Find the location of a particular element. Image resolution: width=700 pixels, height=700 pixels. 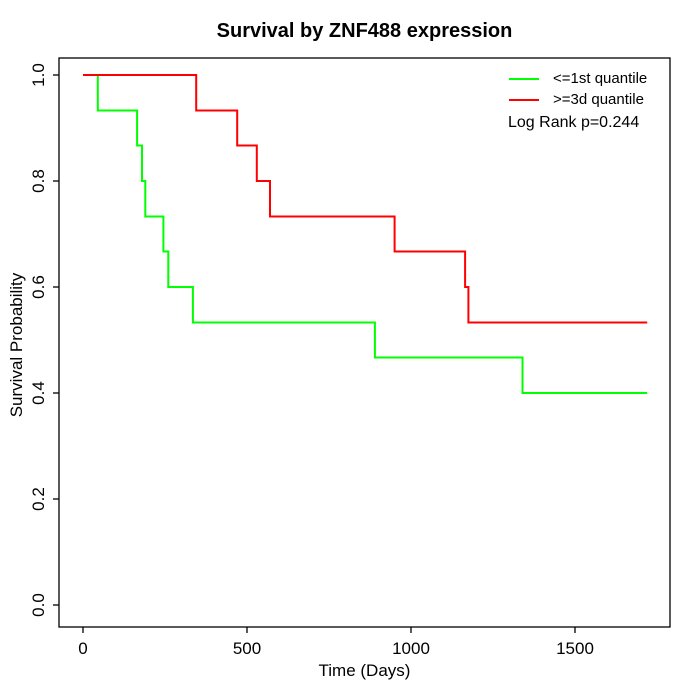

legend-item-high-expression: >=3d quantile is located at coordinates (578, 99).